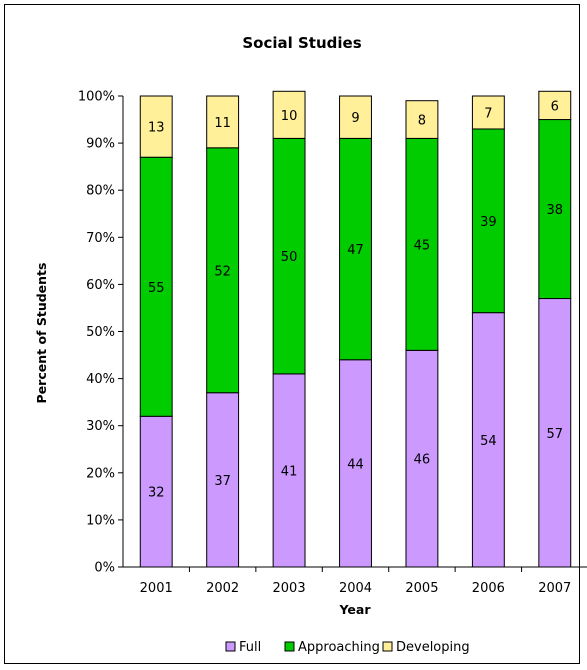 Image resolution: width=587 pixels, height=670 pixels. What do you see at coordinates (433, 647) in the screenshot?
I see `legend-label-developing: Developing` at bounding box center [433, 647].